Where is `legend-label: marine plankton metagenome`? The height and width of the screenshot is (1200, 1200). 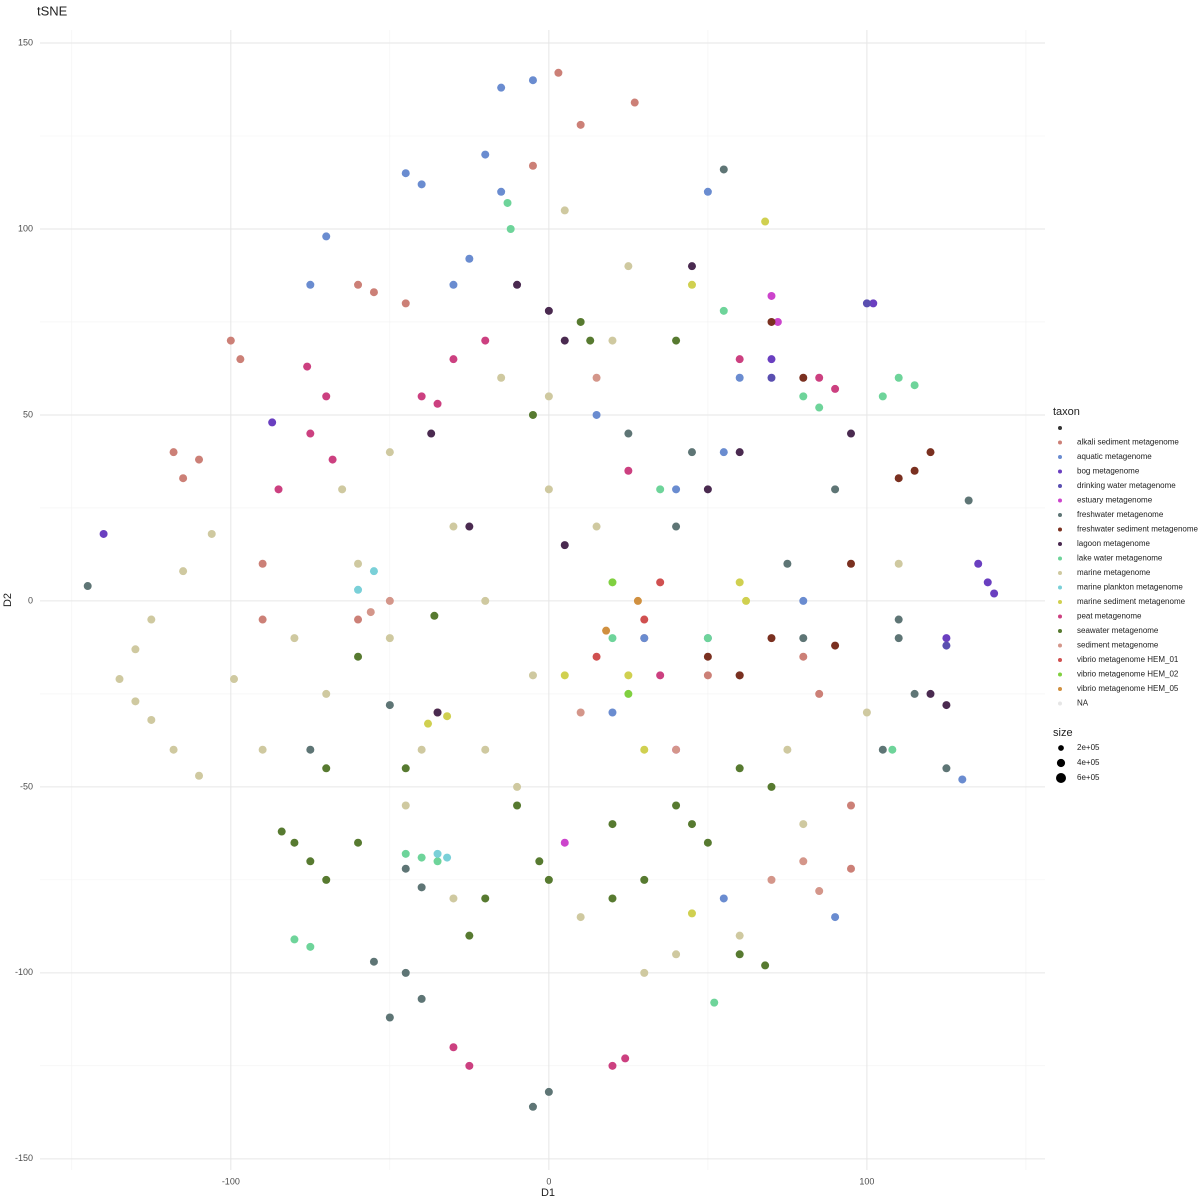
legend-label: marine plankton metagenome is located at coordinates (1130, 587).